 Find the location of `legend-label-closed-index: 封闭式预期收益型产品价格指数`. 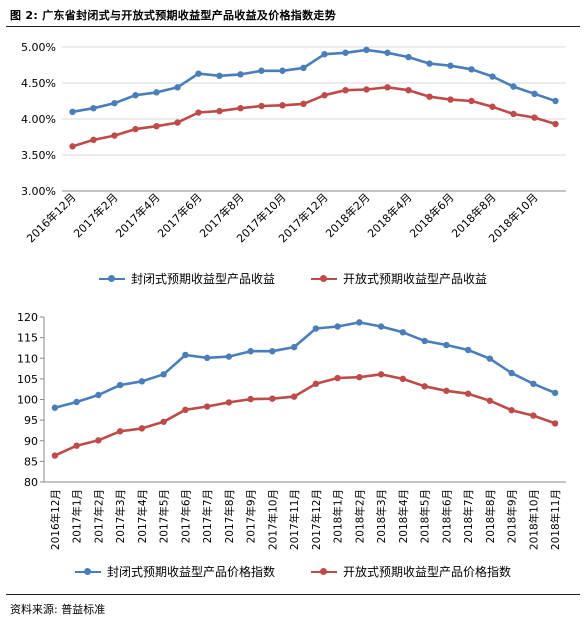

legend-label-closed-index: 封闭式预期收益型产品价格指数 is located at coordinates (190, 572).